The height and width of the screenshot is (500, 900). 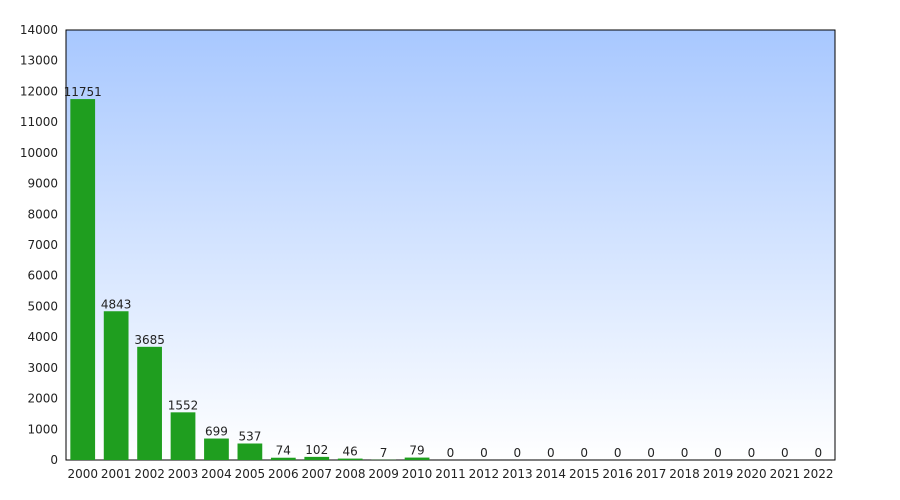 What do you see at coordinates (149, 474) in the screenshot?
I see `x-tick-label-2002: 2002` at bounding box center [149, 474].